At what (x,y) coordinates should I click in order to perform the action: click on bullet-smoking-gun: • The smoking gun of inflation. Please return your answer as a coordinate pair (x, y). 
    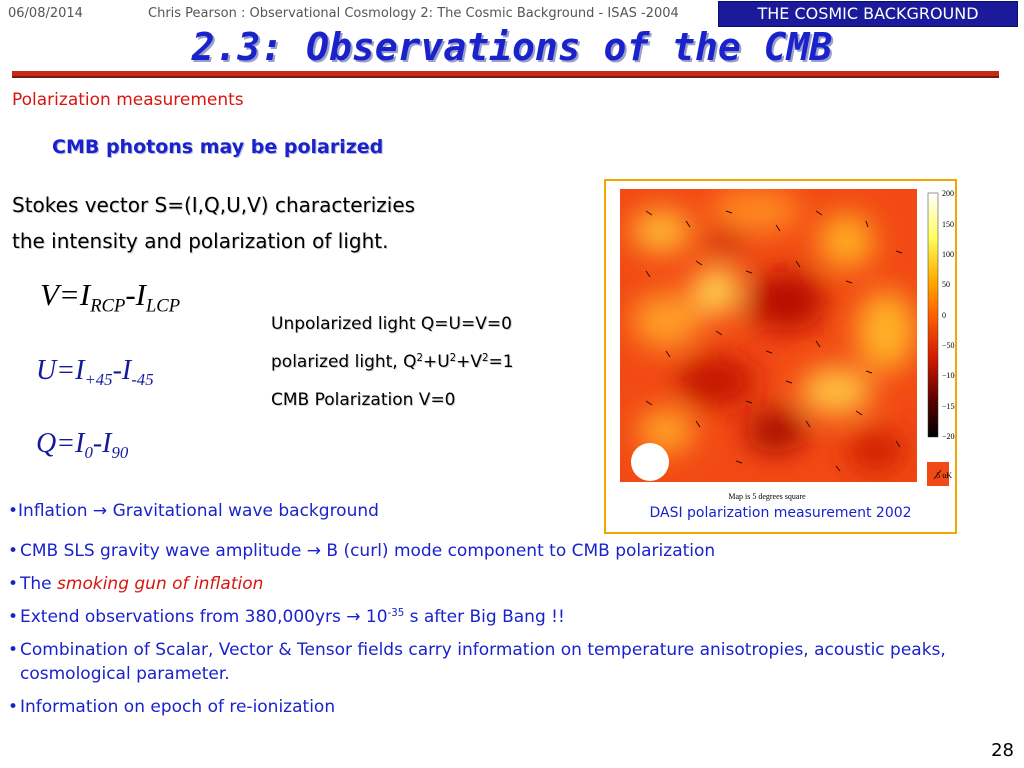
    Looking at the image, I should click on (136, 584).